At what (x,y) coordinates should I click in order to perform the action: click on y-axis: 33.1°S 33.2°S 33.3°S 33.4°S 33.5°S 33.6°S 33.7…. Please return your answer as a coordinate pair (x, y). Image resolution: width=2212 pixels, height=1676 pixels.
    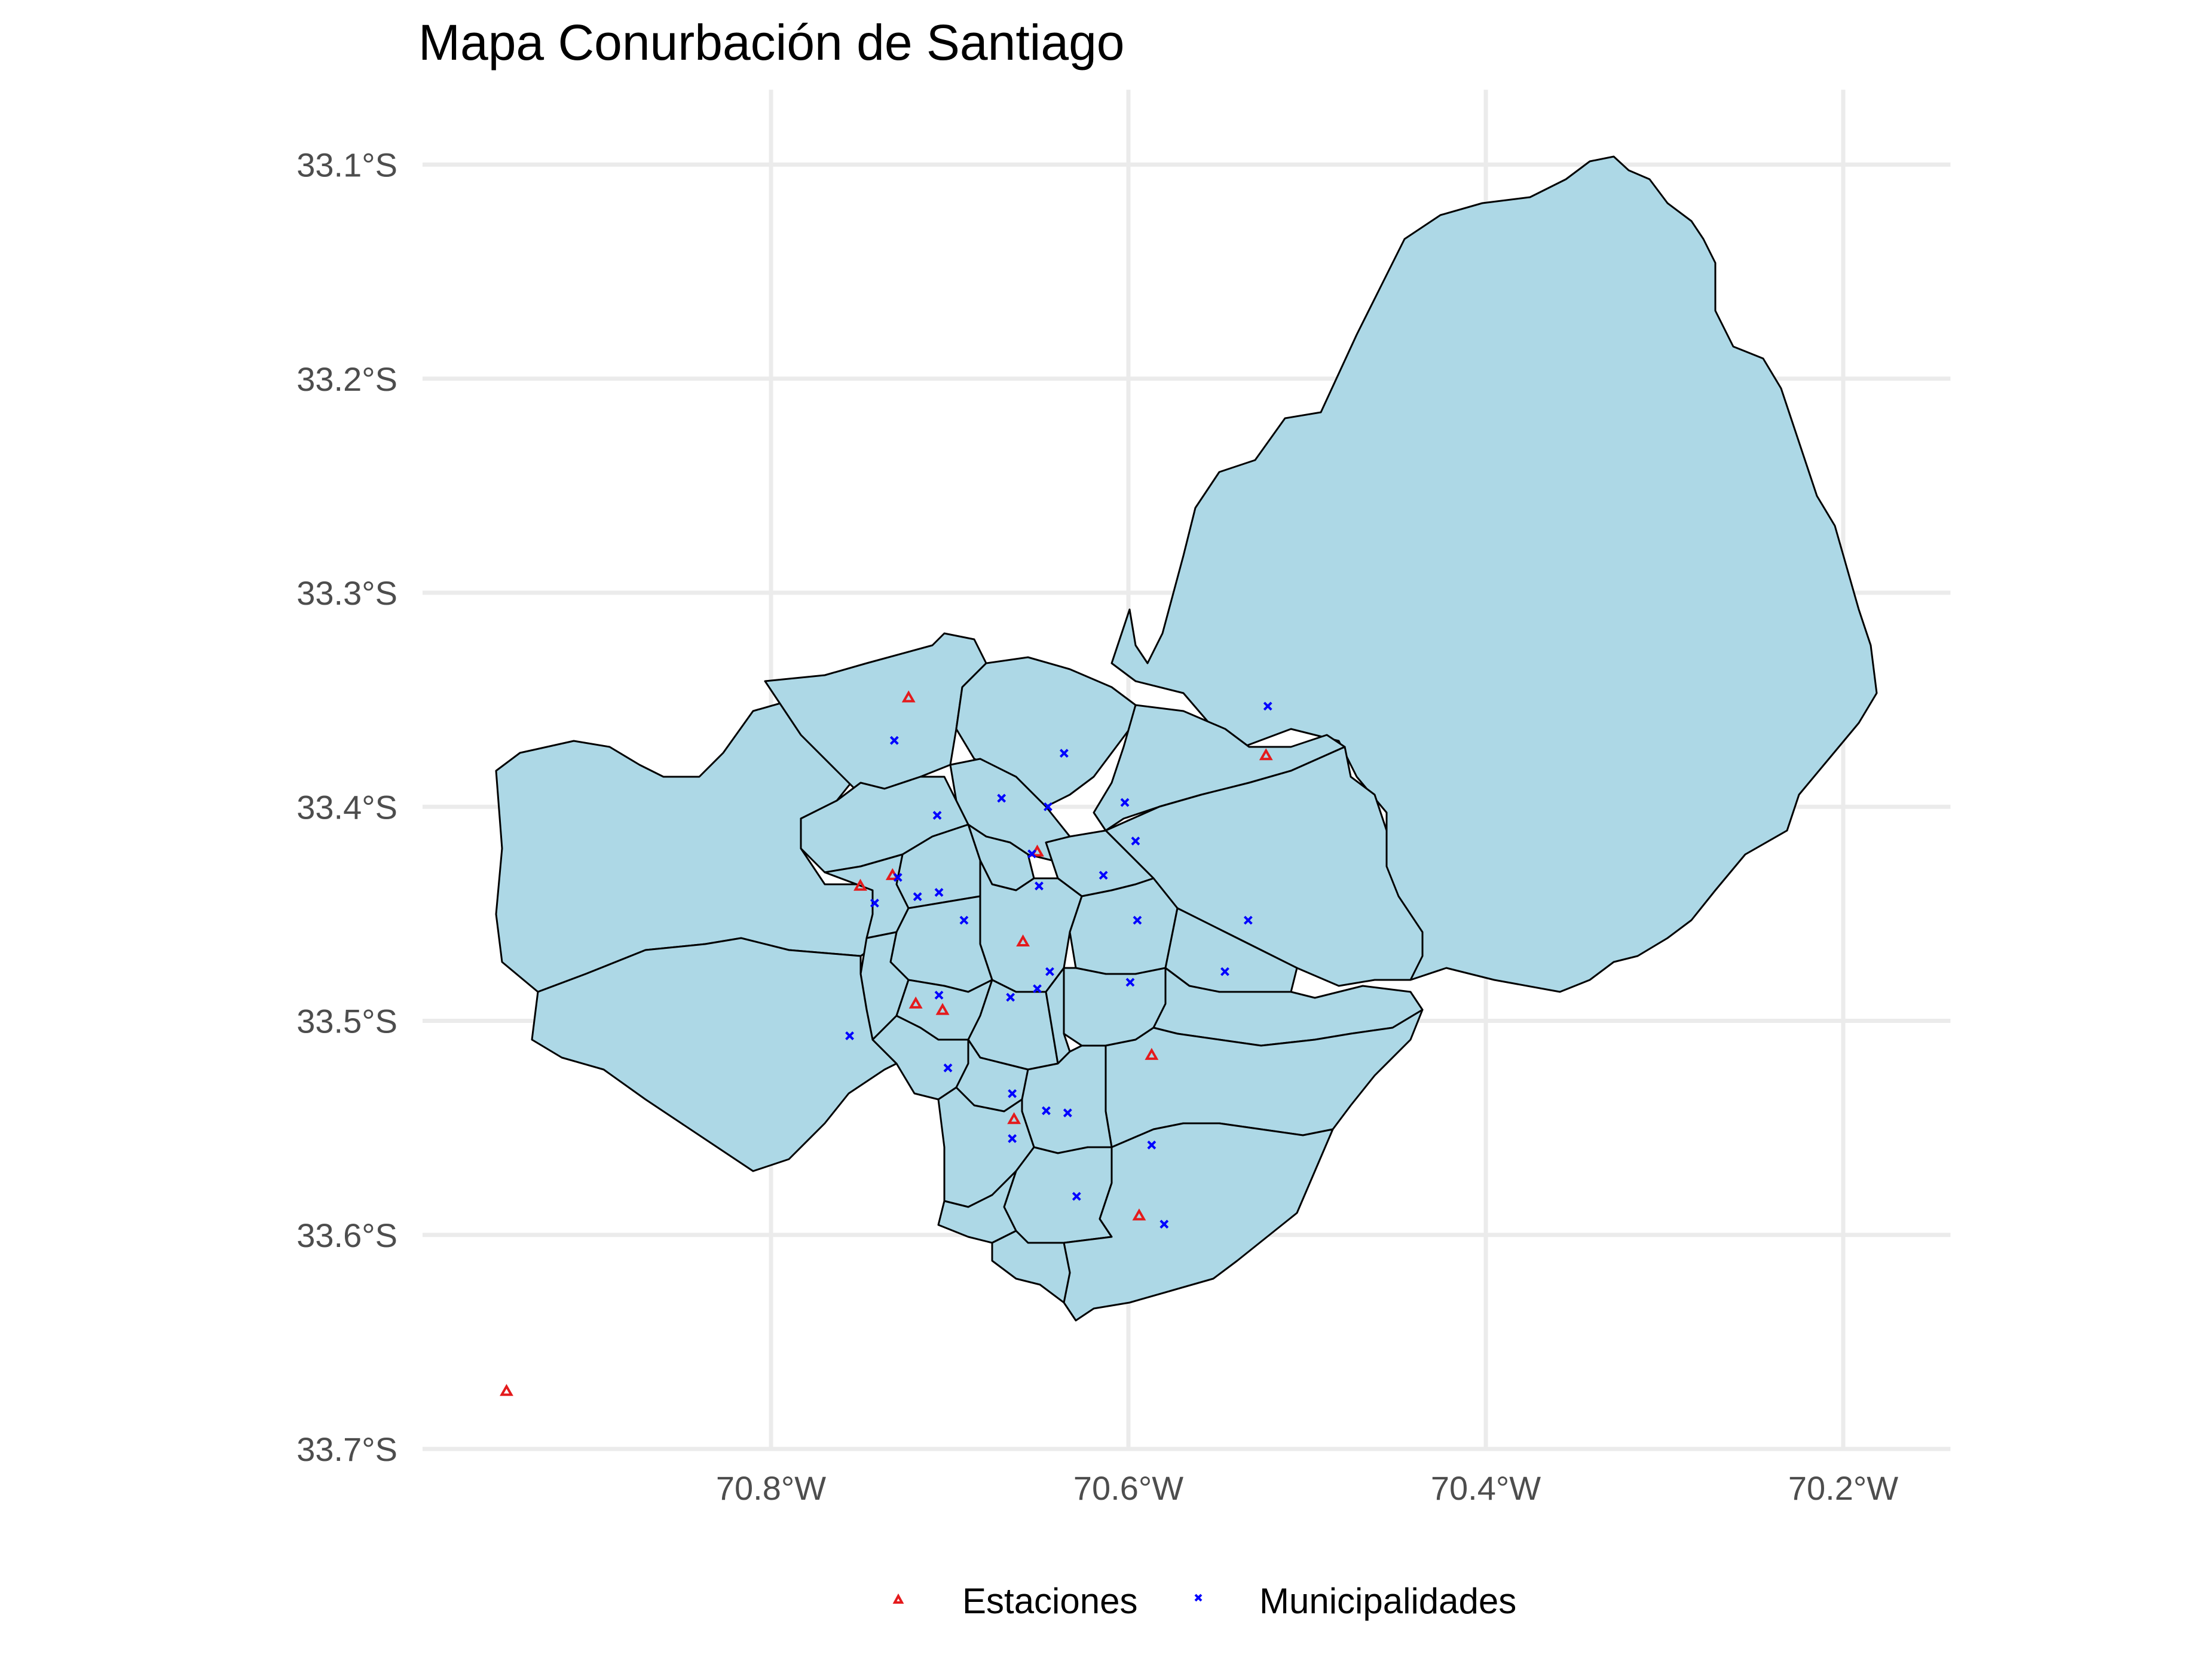
    Looking at the image, I should click on (346, 807).